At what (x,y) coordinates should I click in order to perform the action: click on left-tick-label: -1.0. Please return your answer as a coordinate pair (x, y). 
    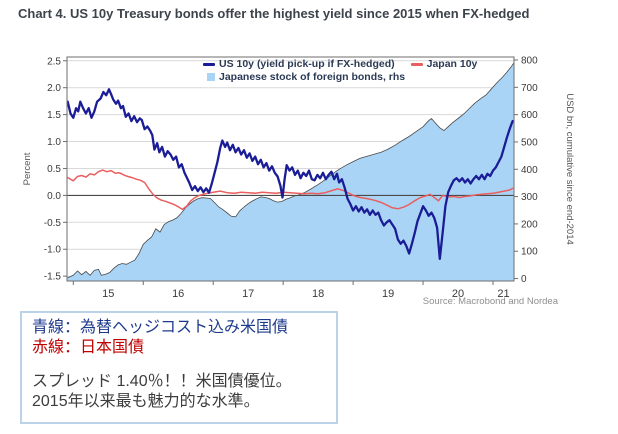
    Looking at the image, I should click on (53, 250).